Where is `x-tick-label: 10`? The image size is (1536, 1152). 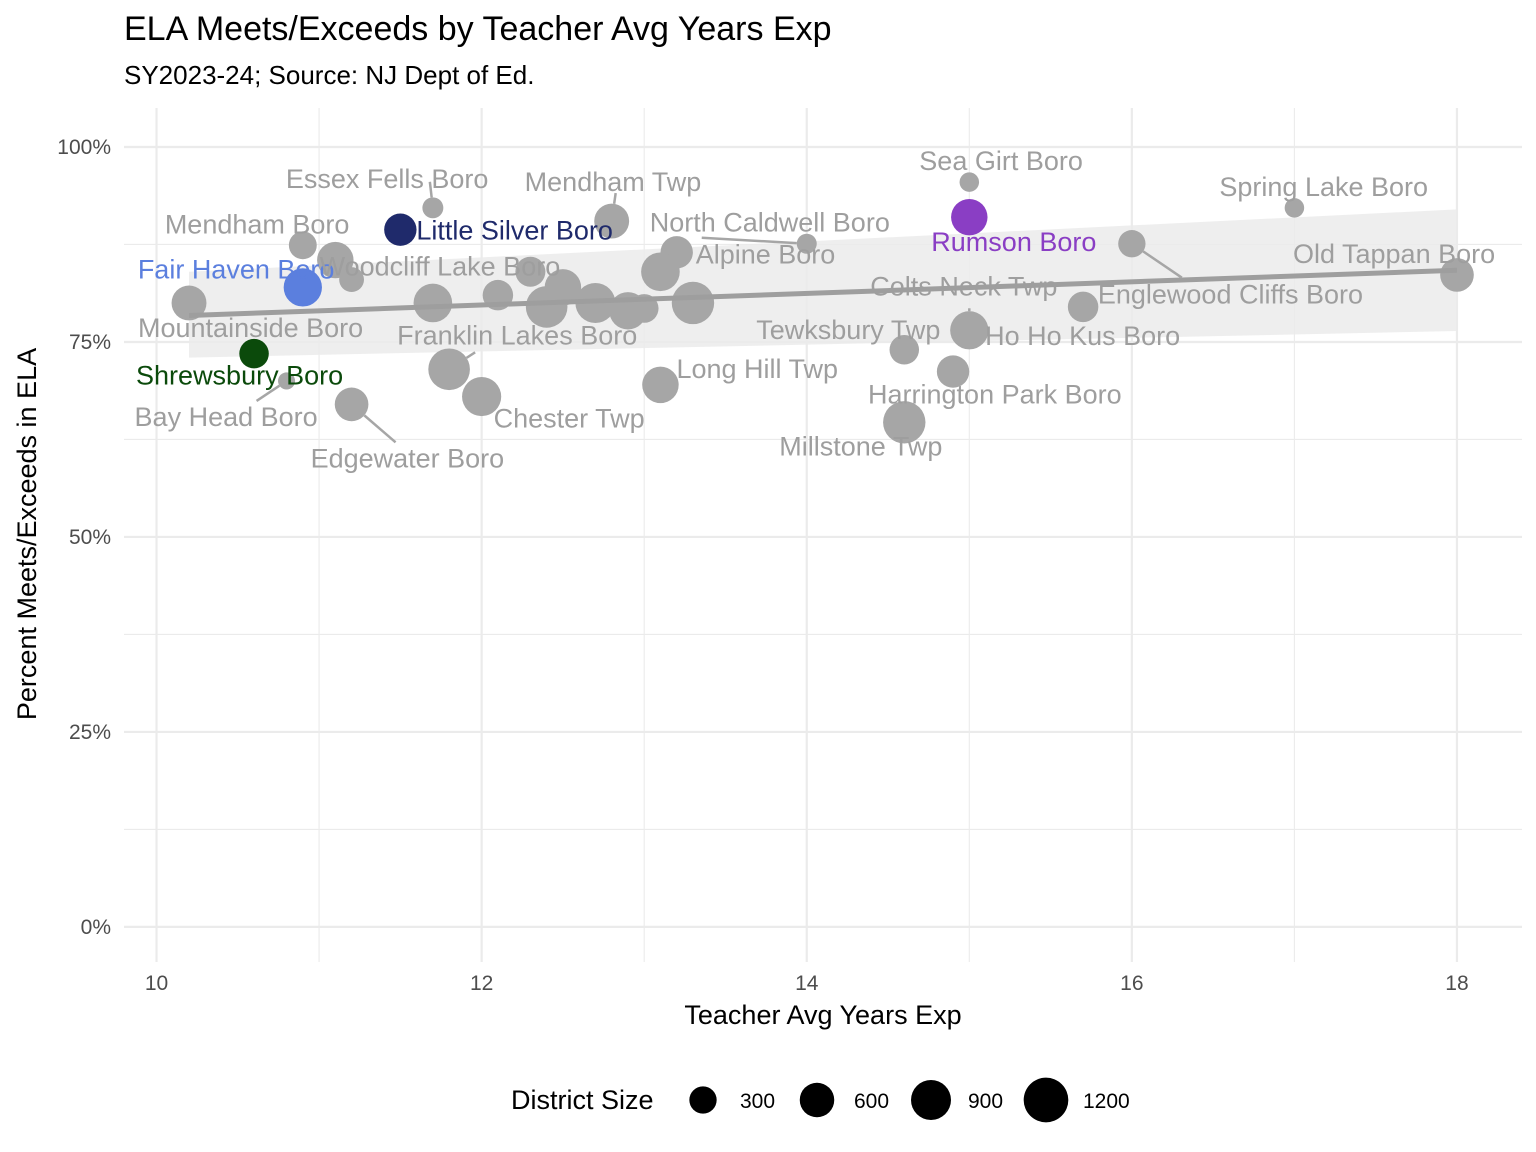 x-tick-label: 10 is located at coordinates (156, 983).